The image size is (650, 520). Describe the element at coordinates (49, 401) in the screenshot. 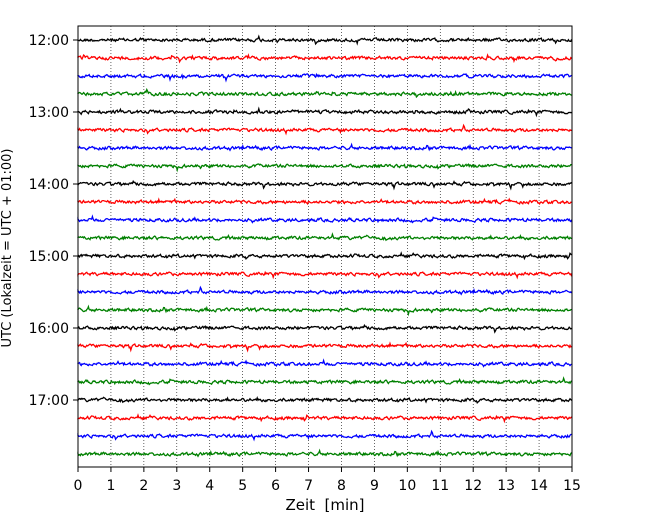

I see `y-tick-label: 17:00` at that location.